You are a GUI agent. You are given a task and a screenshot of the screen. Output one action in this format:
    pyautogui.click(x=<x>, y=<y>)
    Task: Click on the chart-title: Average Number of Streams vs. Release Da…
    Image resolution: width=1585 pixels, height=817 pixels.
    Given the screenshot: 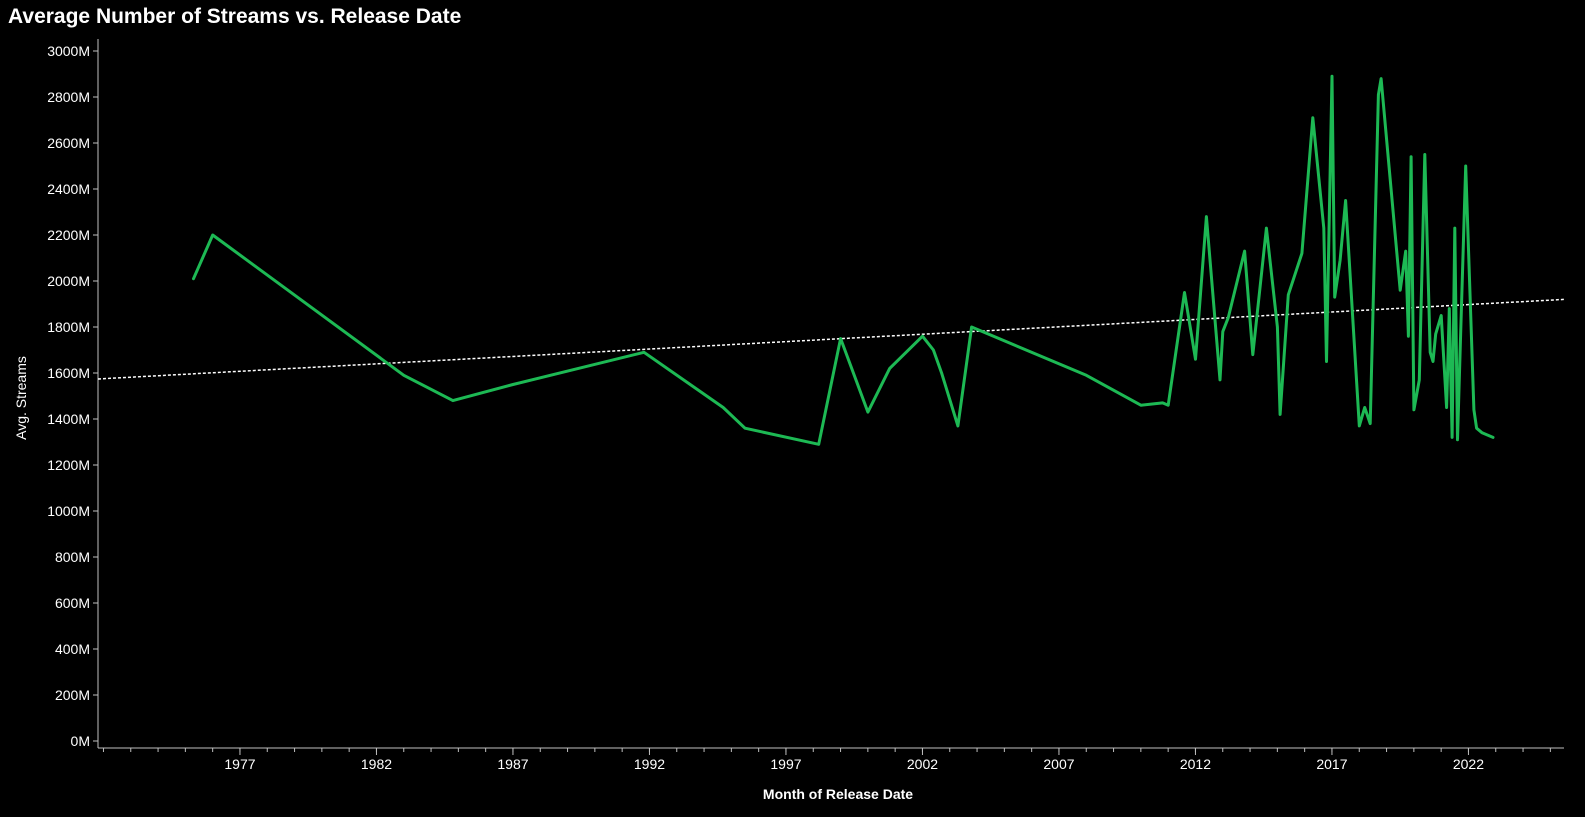 What is the action you would take?
    pyautogui.click(x=235, y=16)
    